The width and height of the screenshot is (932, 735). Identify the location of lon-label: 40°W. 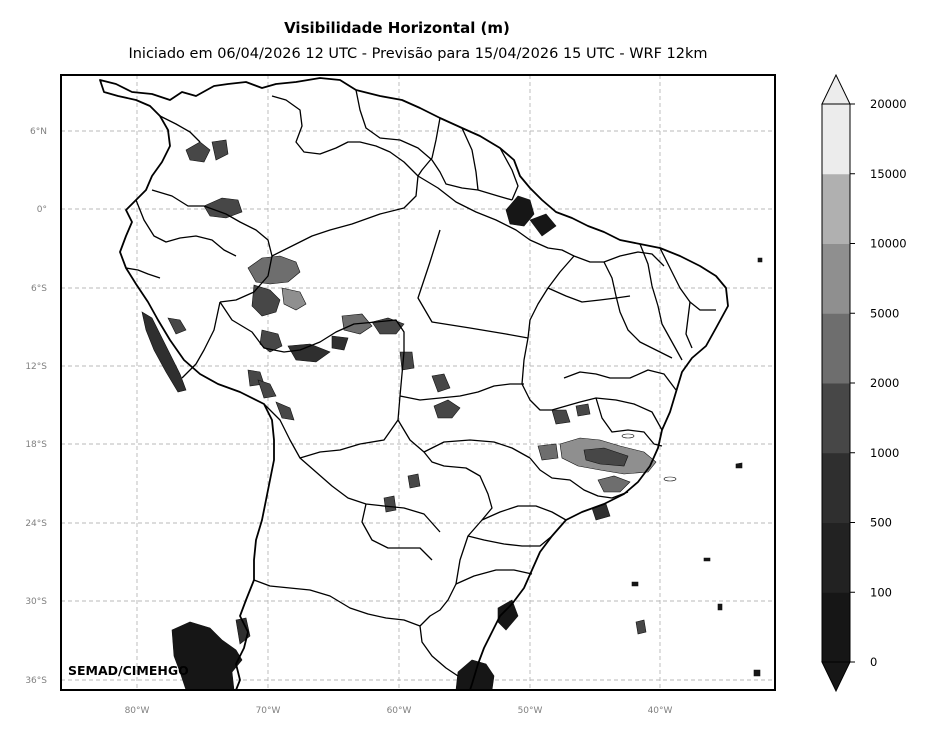
(660, 711).